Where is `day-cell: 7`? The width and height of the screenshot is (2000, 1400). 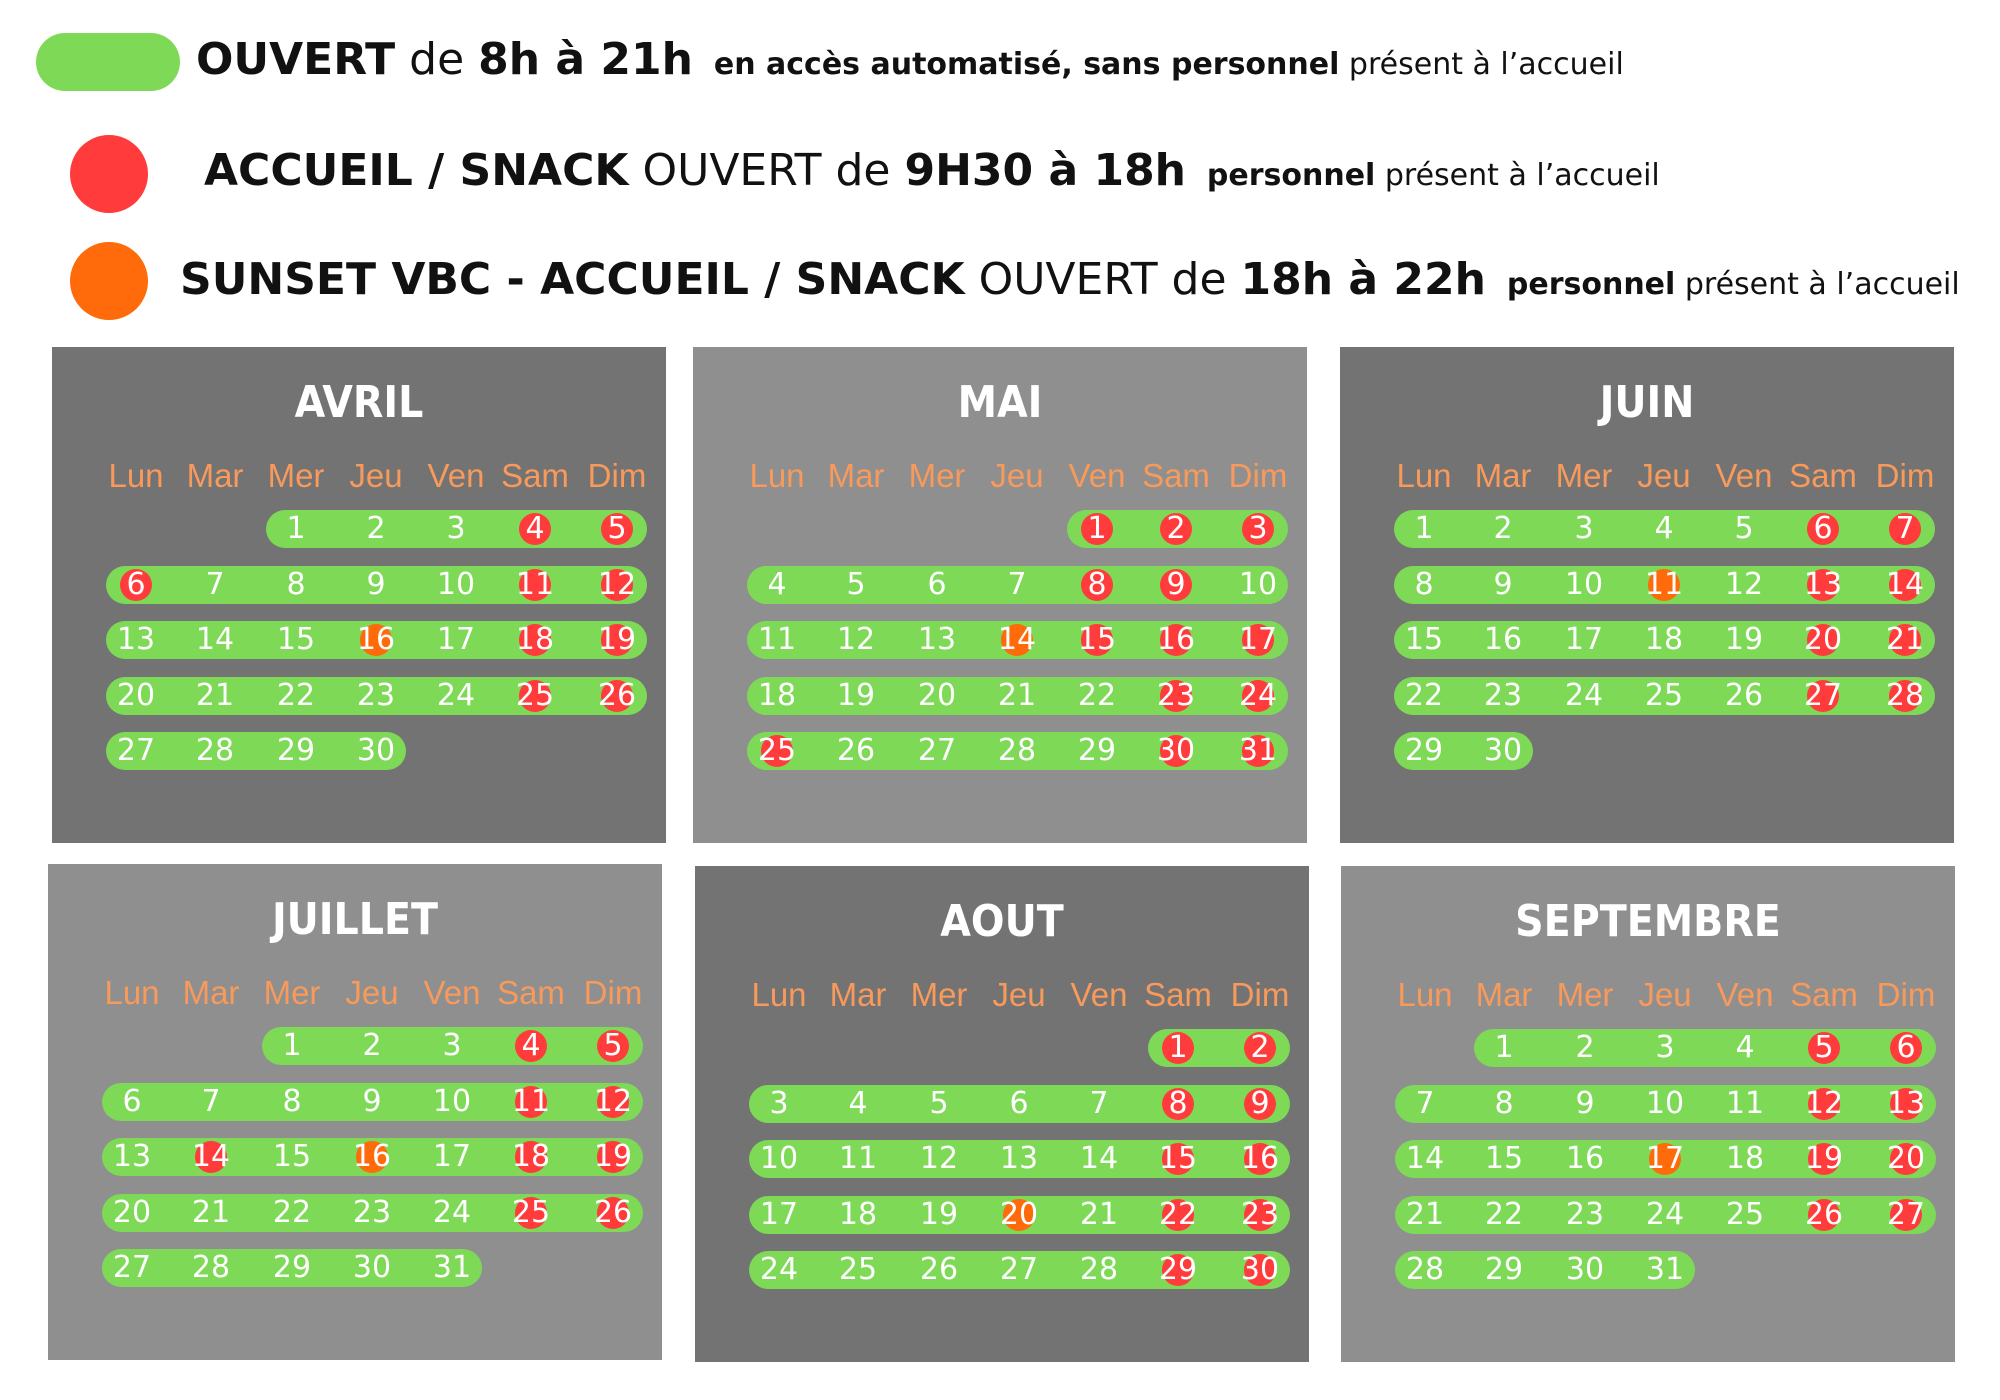
day-cell: 7 is located at coordinates (211, 1102).